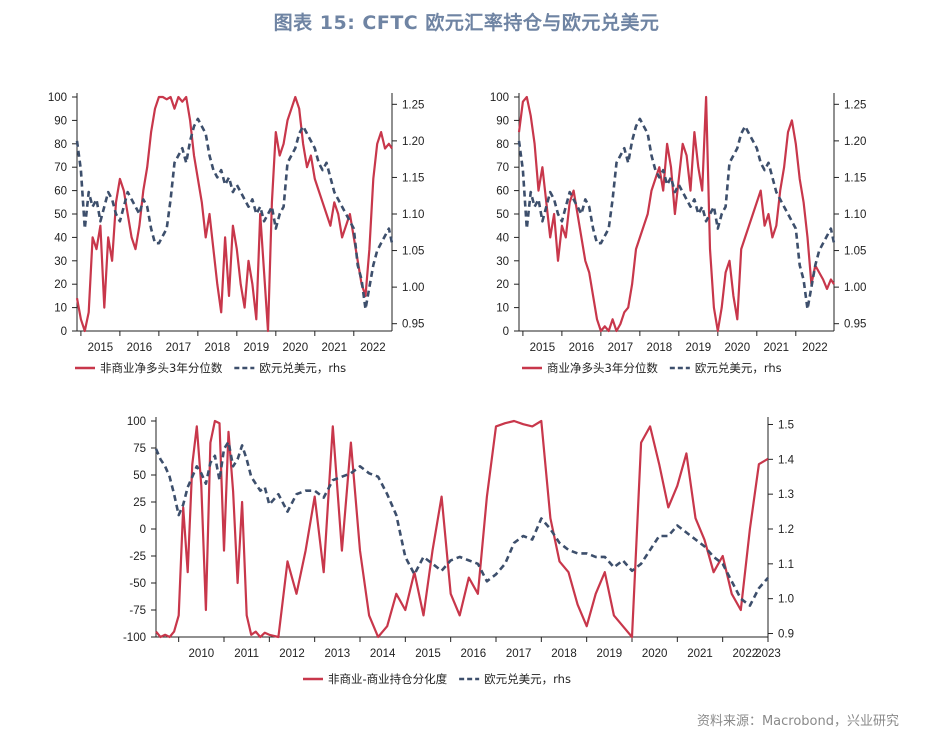  I want to click on x-tick-label: 2023, so click(768, 654).